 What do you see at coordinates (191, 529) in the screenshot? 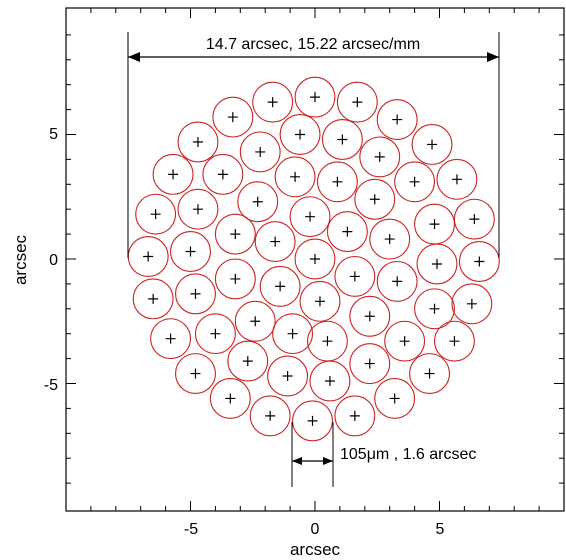
I see `x-tick-label-neg5: -5` at bounding box center [191, 529].